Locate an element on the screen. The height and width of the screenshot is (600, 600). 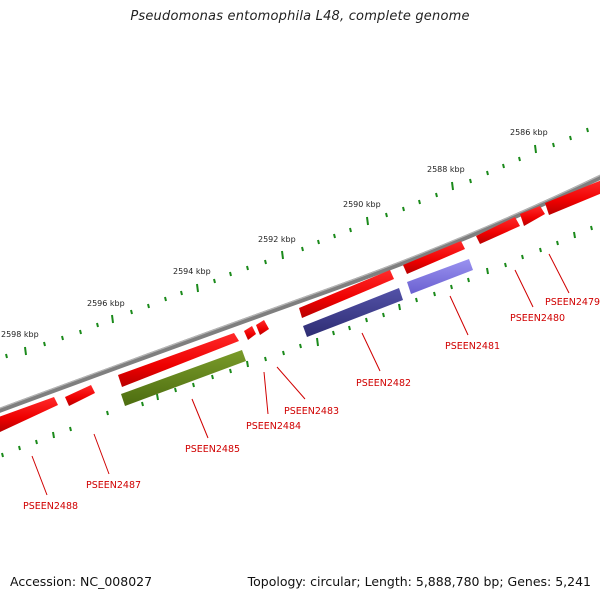
reverse-strand-genes is located at coordinates (297, 332).